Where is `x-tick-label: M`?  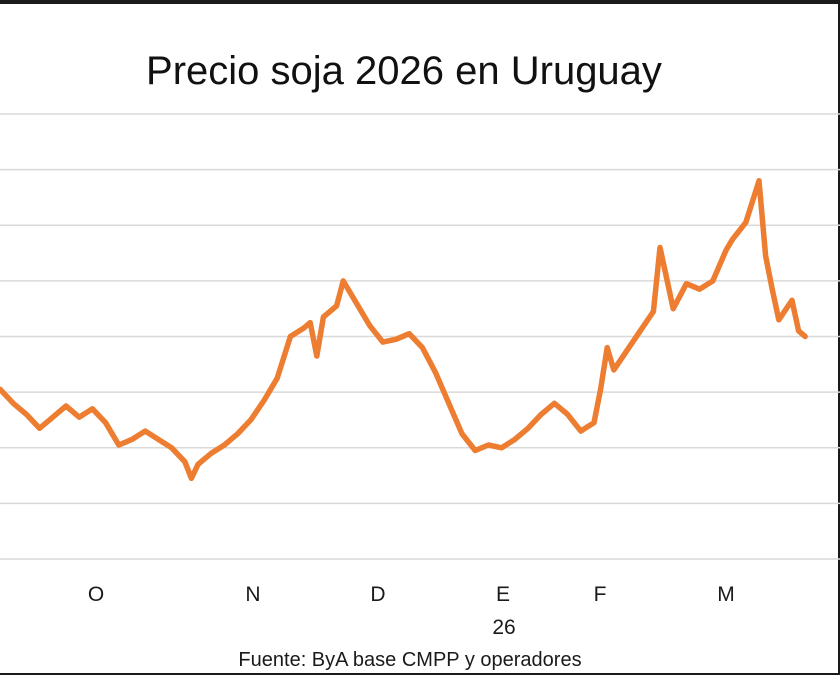 x-tick-label: M is located at coordinates (726, 594).